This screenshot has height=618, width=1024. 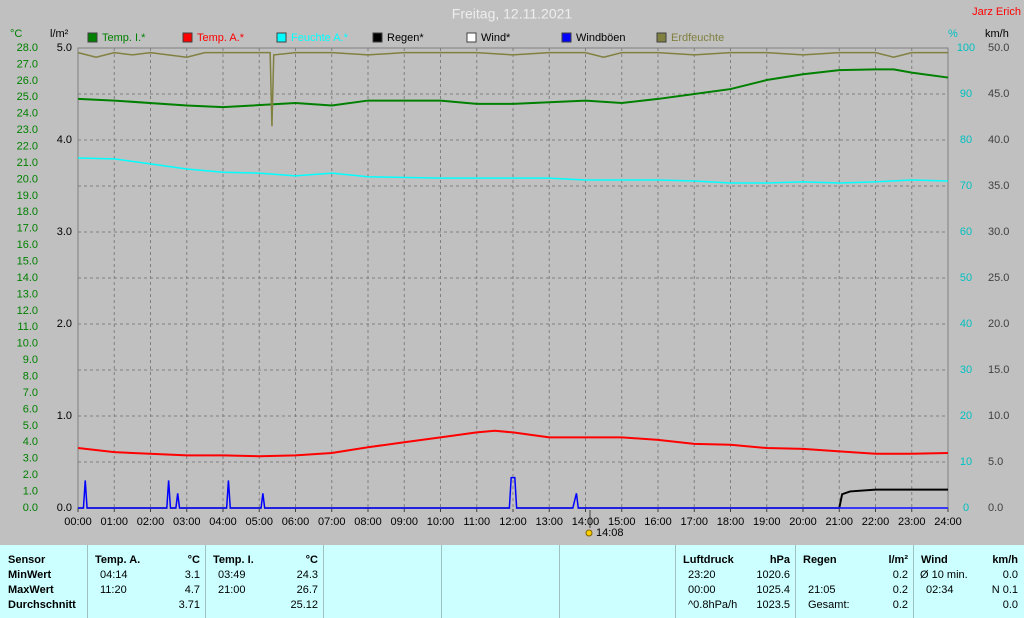 What do you see at coordinates (27, 179) in the screenshot?
I see `y-tick-label: 20.0` at bounding box center [27, 179].